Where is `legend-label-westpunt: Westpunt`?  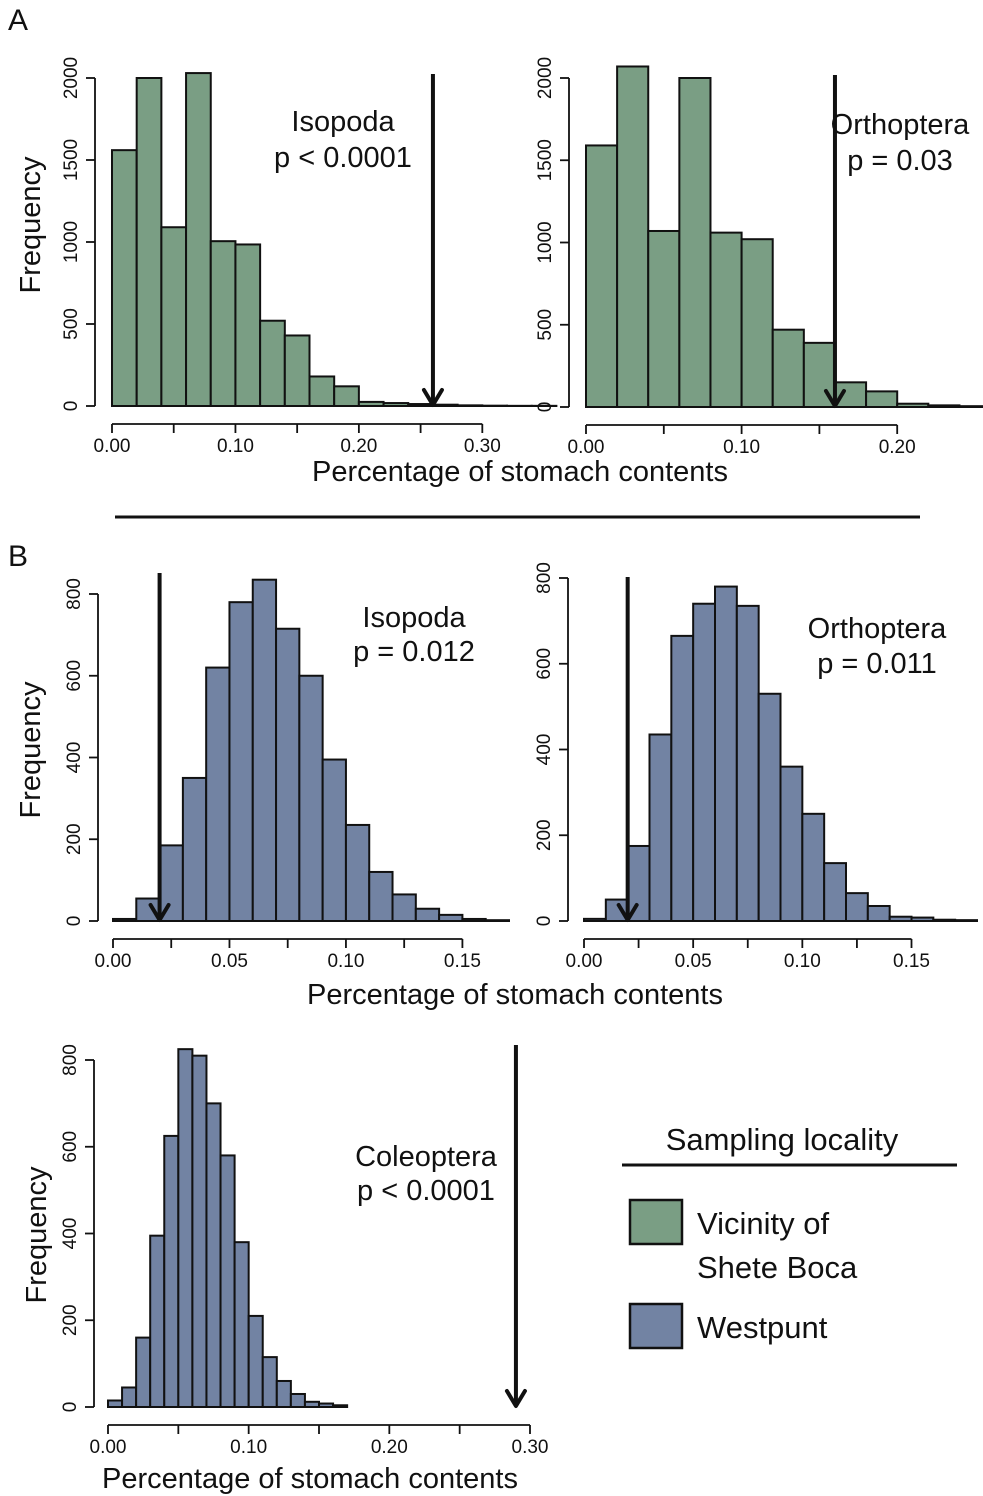 legend-label-westpunt: Westpunt is located at coordinates (762, 1327).